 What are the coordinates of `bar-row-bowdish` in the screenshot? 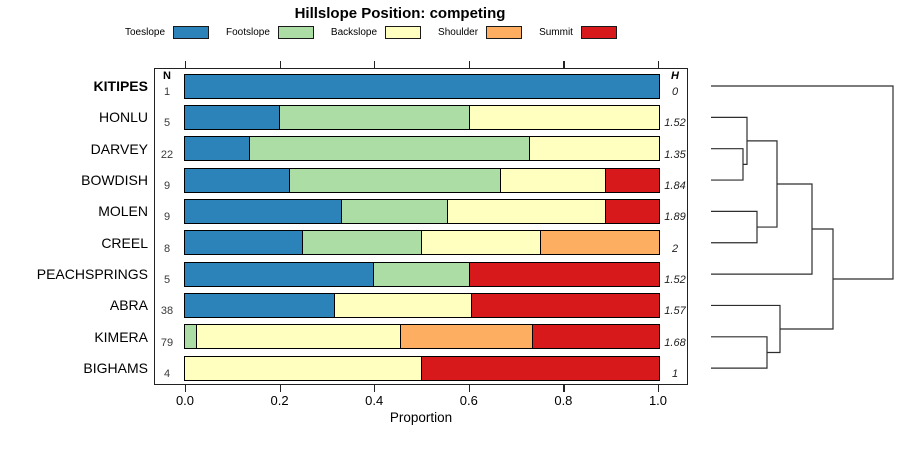 It's located at (421, 180).